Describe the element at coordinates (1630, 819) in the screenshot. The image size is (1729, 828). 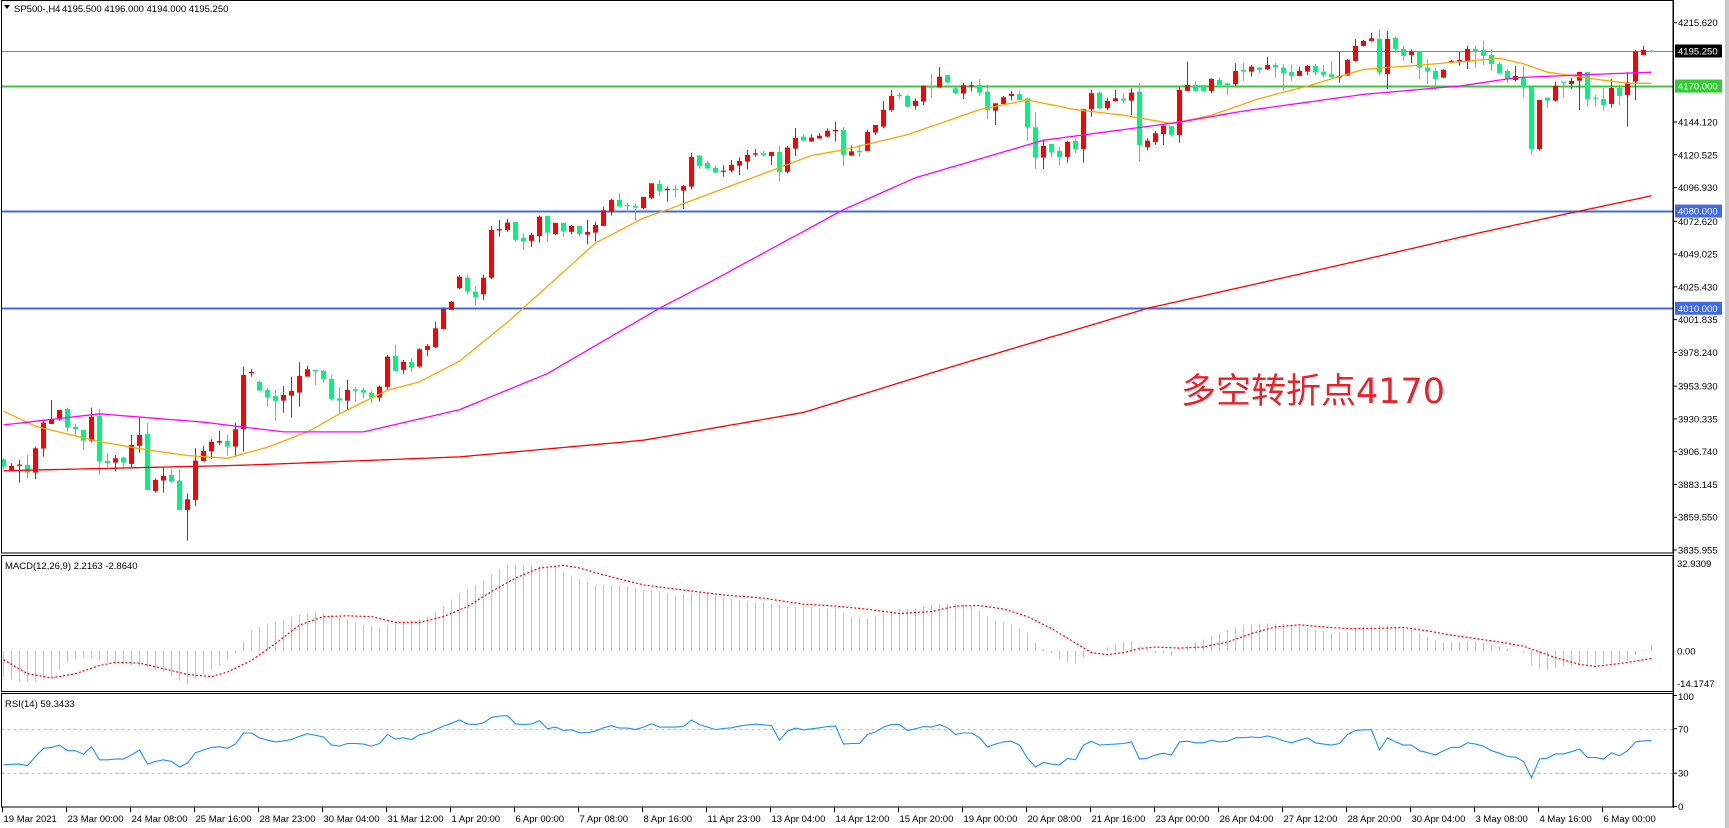
I see `time-tick-label: 6 May 00:00` at that location.